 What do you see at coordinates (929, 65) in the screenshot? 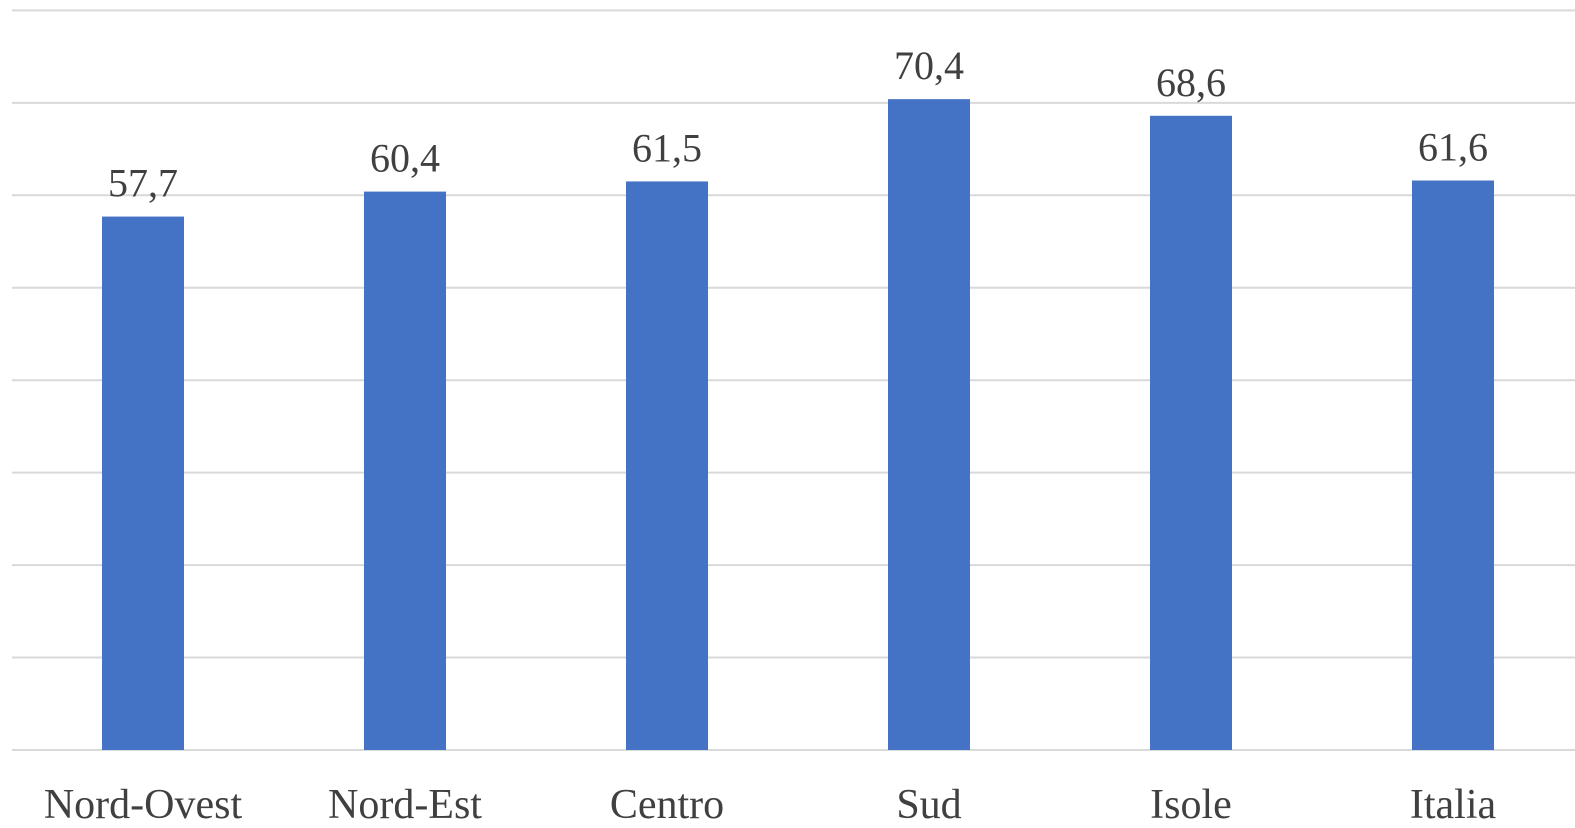
I see `data-label: 70,4` at bounding box center [929, 65].